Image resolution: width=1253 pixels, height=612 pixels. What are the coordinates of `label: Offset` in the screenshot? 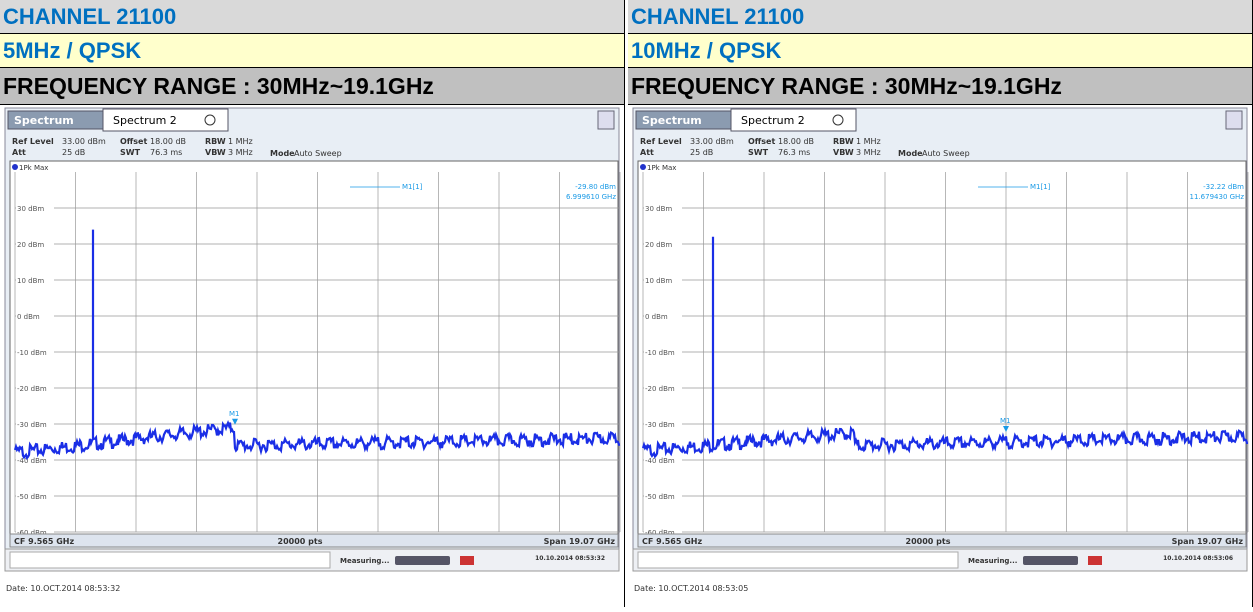 It's located at (133, 141).